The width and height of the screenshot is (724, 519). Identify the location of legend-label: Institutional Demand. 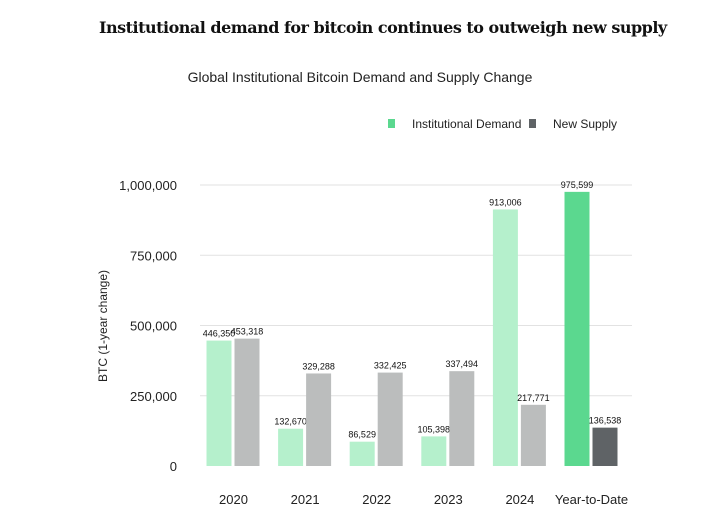
(466, 124).